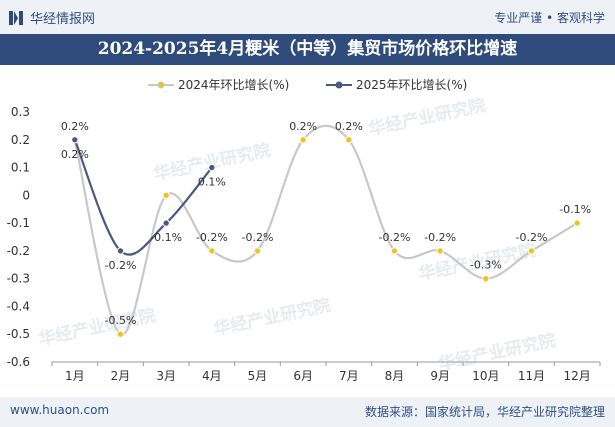  I want to click on y-tick-label: -0.4, so click(18, 306).